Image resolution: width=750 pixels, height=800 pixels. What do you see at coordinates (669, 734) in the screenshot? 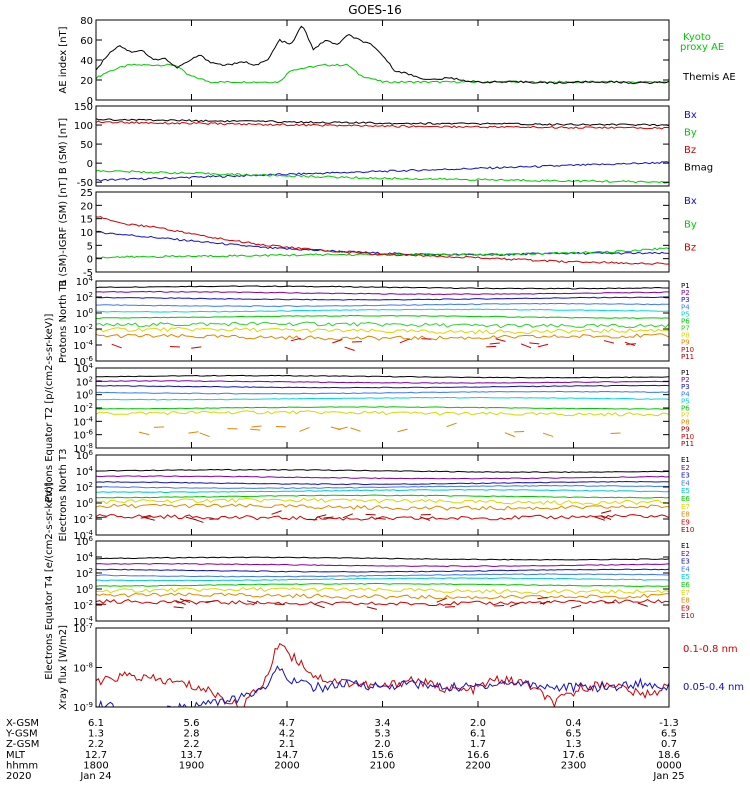
I see `ephemeris-value: 6.5` at bounding box center [669, 734].